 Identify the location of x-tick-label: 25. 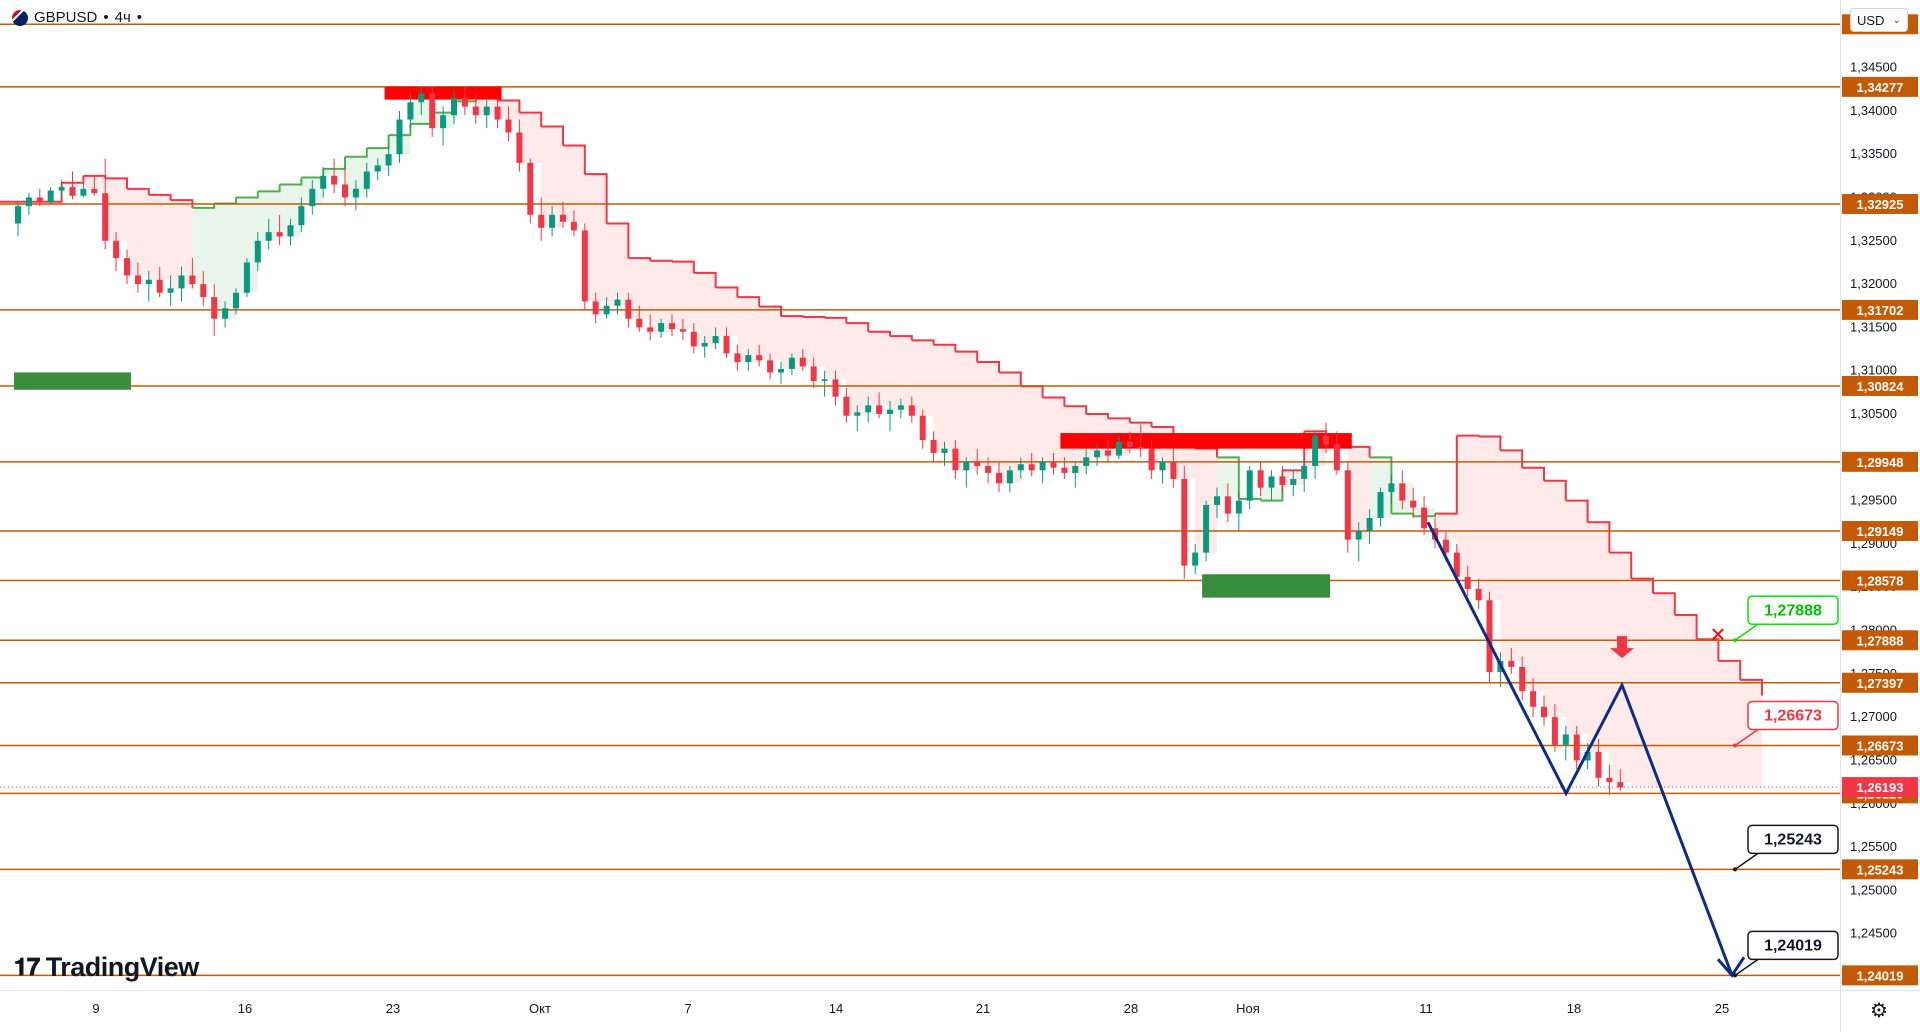
(1722, 1008).